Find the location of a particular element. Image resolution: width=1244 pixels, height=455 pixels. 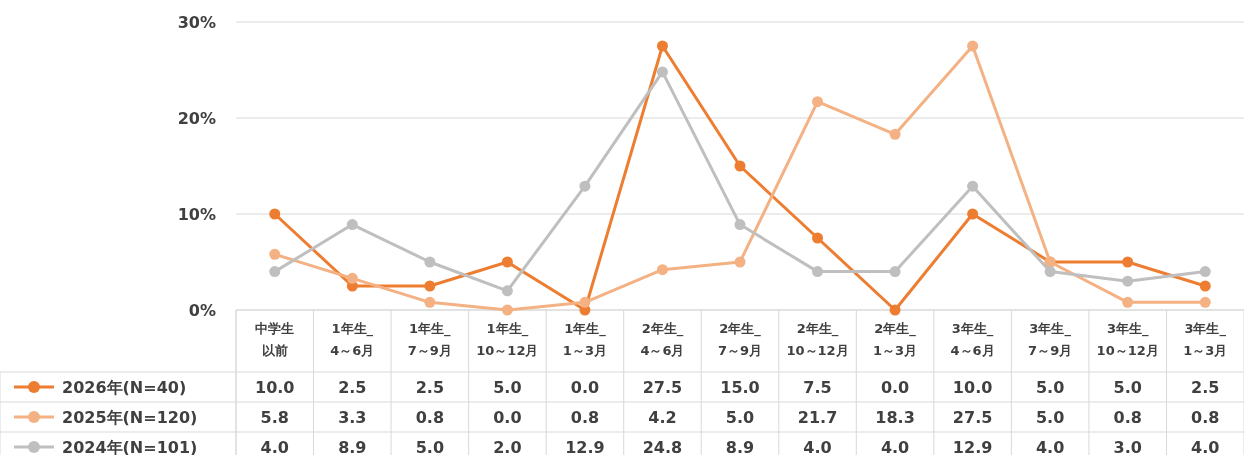

legend-label: 2026年(N=40) is located at coordinates (124, 387).